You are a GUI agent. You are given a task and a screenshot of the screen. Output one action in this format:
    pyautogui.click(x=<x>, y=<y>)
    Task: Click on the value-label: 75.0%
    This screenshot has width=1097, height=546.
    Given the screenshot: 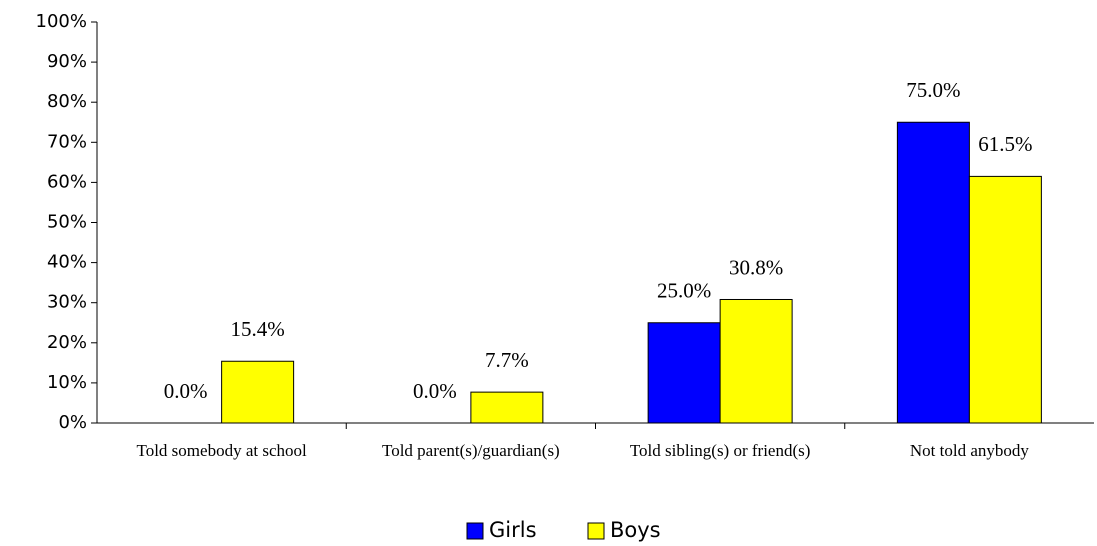 What is the action you would take?
    pyautogui.click(x=933, y=90)
    